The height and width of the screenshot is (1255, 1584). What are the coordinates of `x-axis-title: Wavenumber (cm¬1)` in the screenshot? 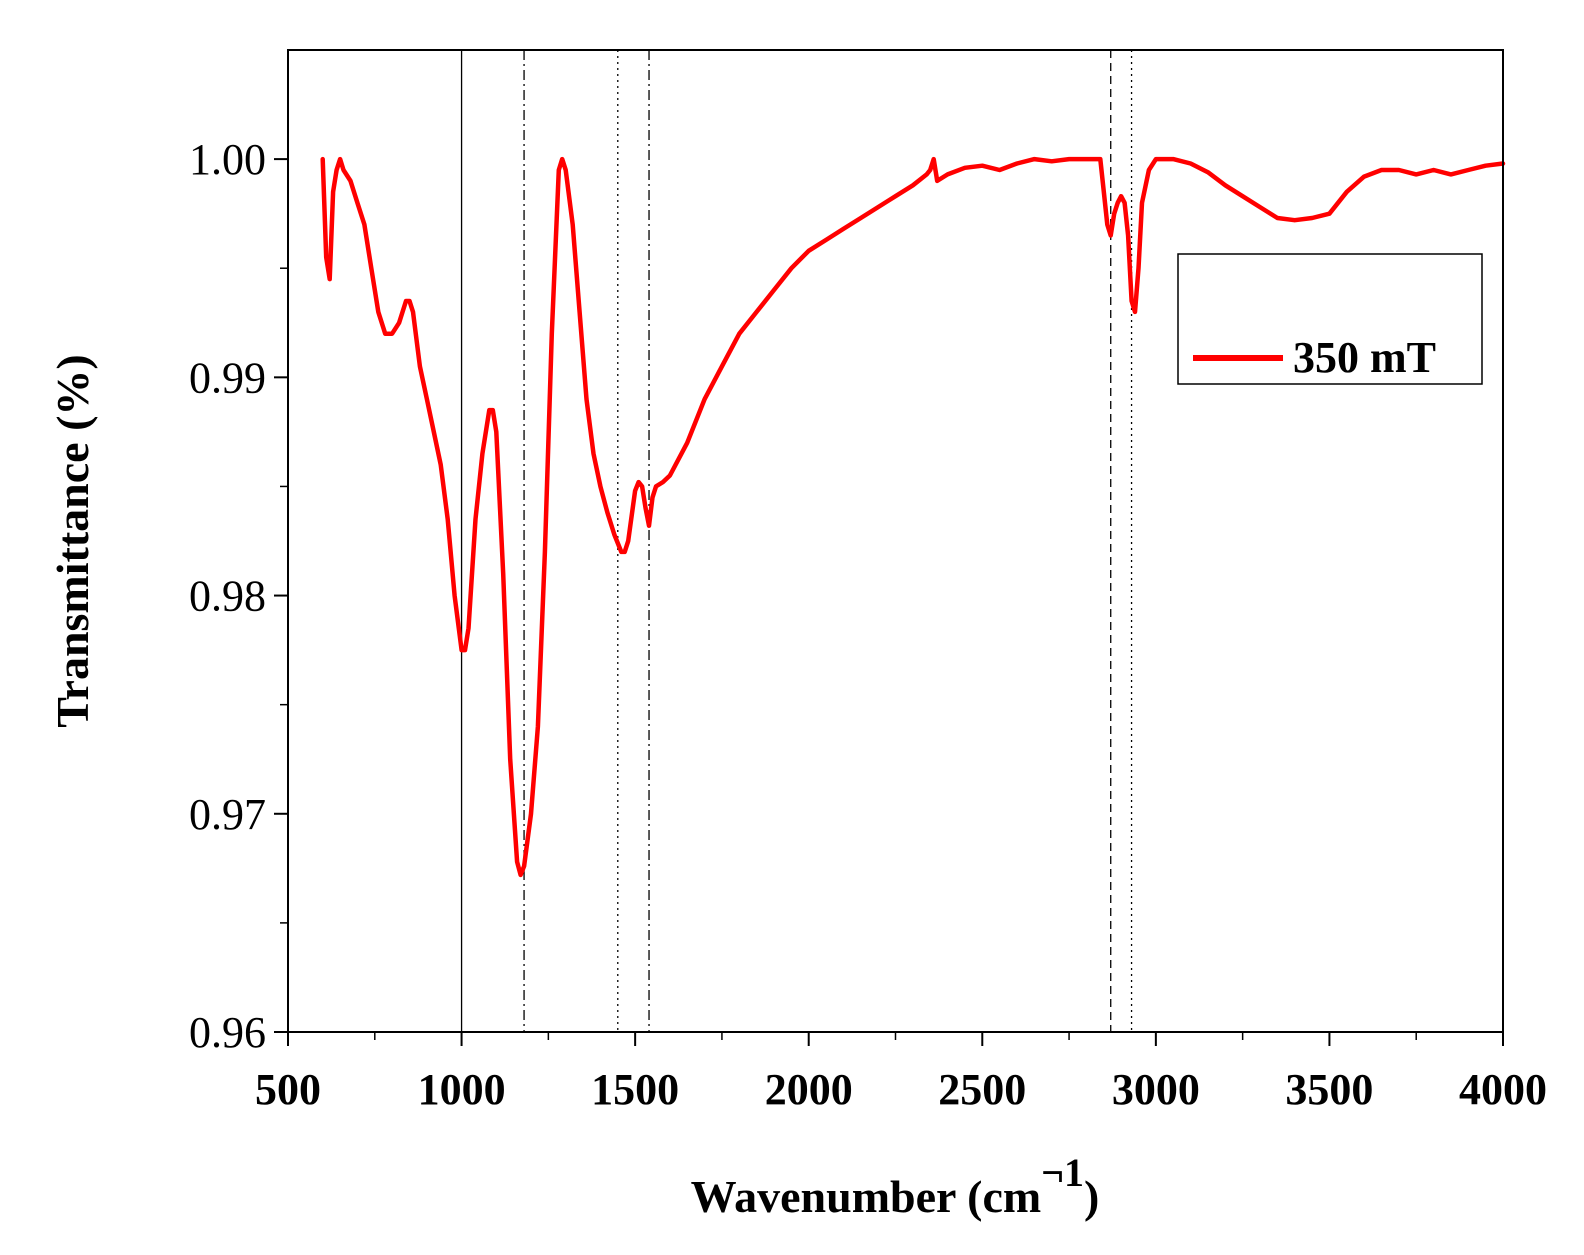 It's located at (895, 1186).